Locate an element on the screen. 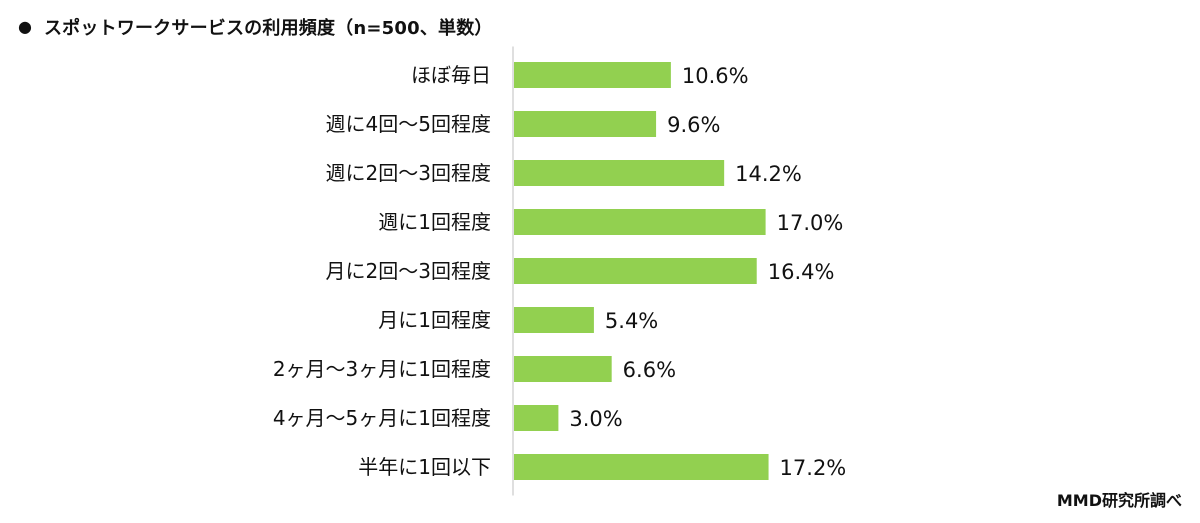  category-label: 月に1回程度 is located at coordinates (434, 320).